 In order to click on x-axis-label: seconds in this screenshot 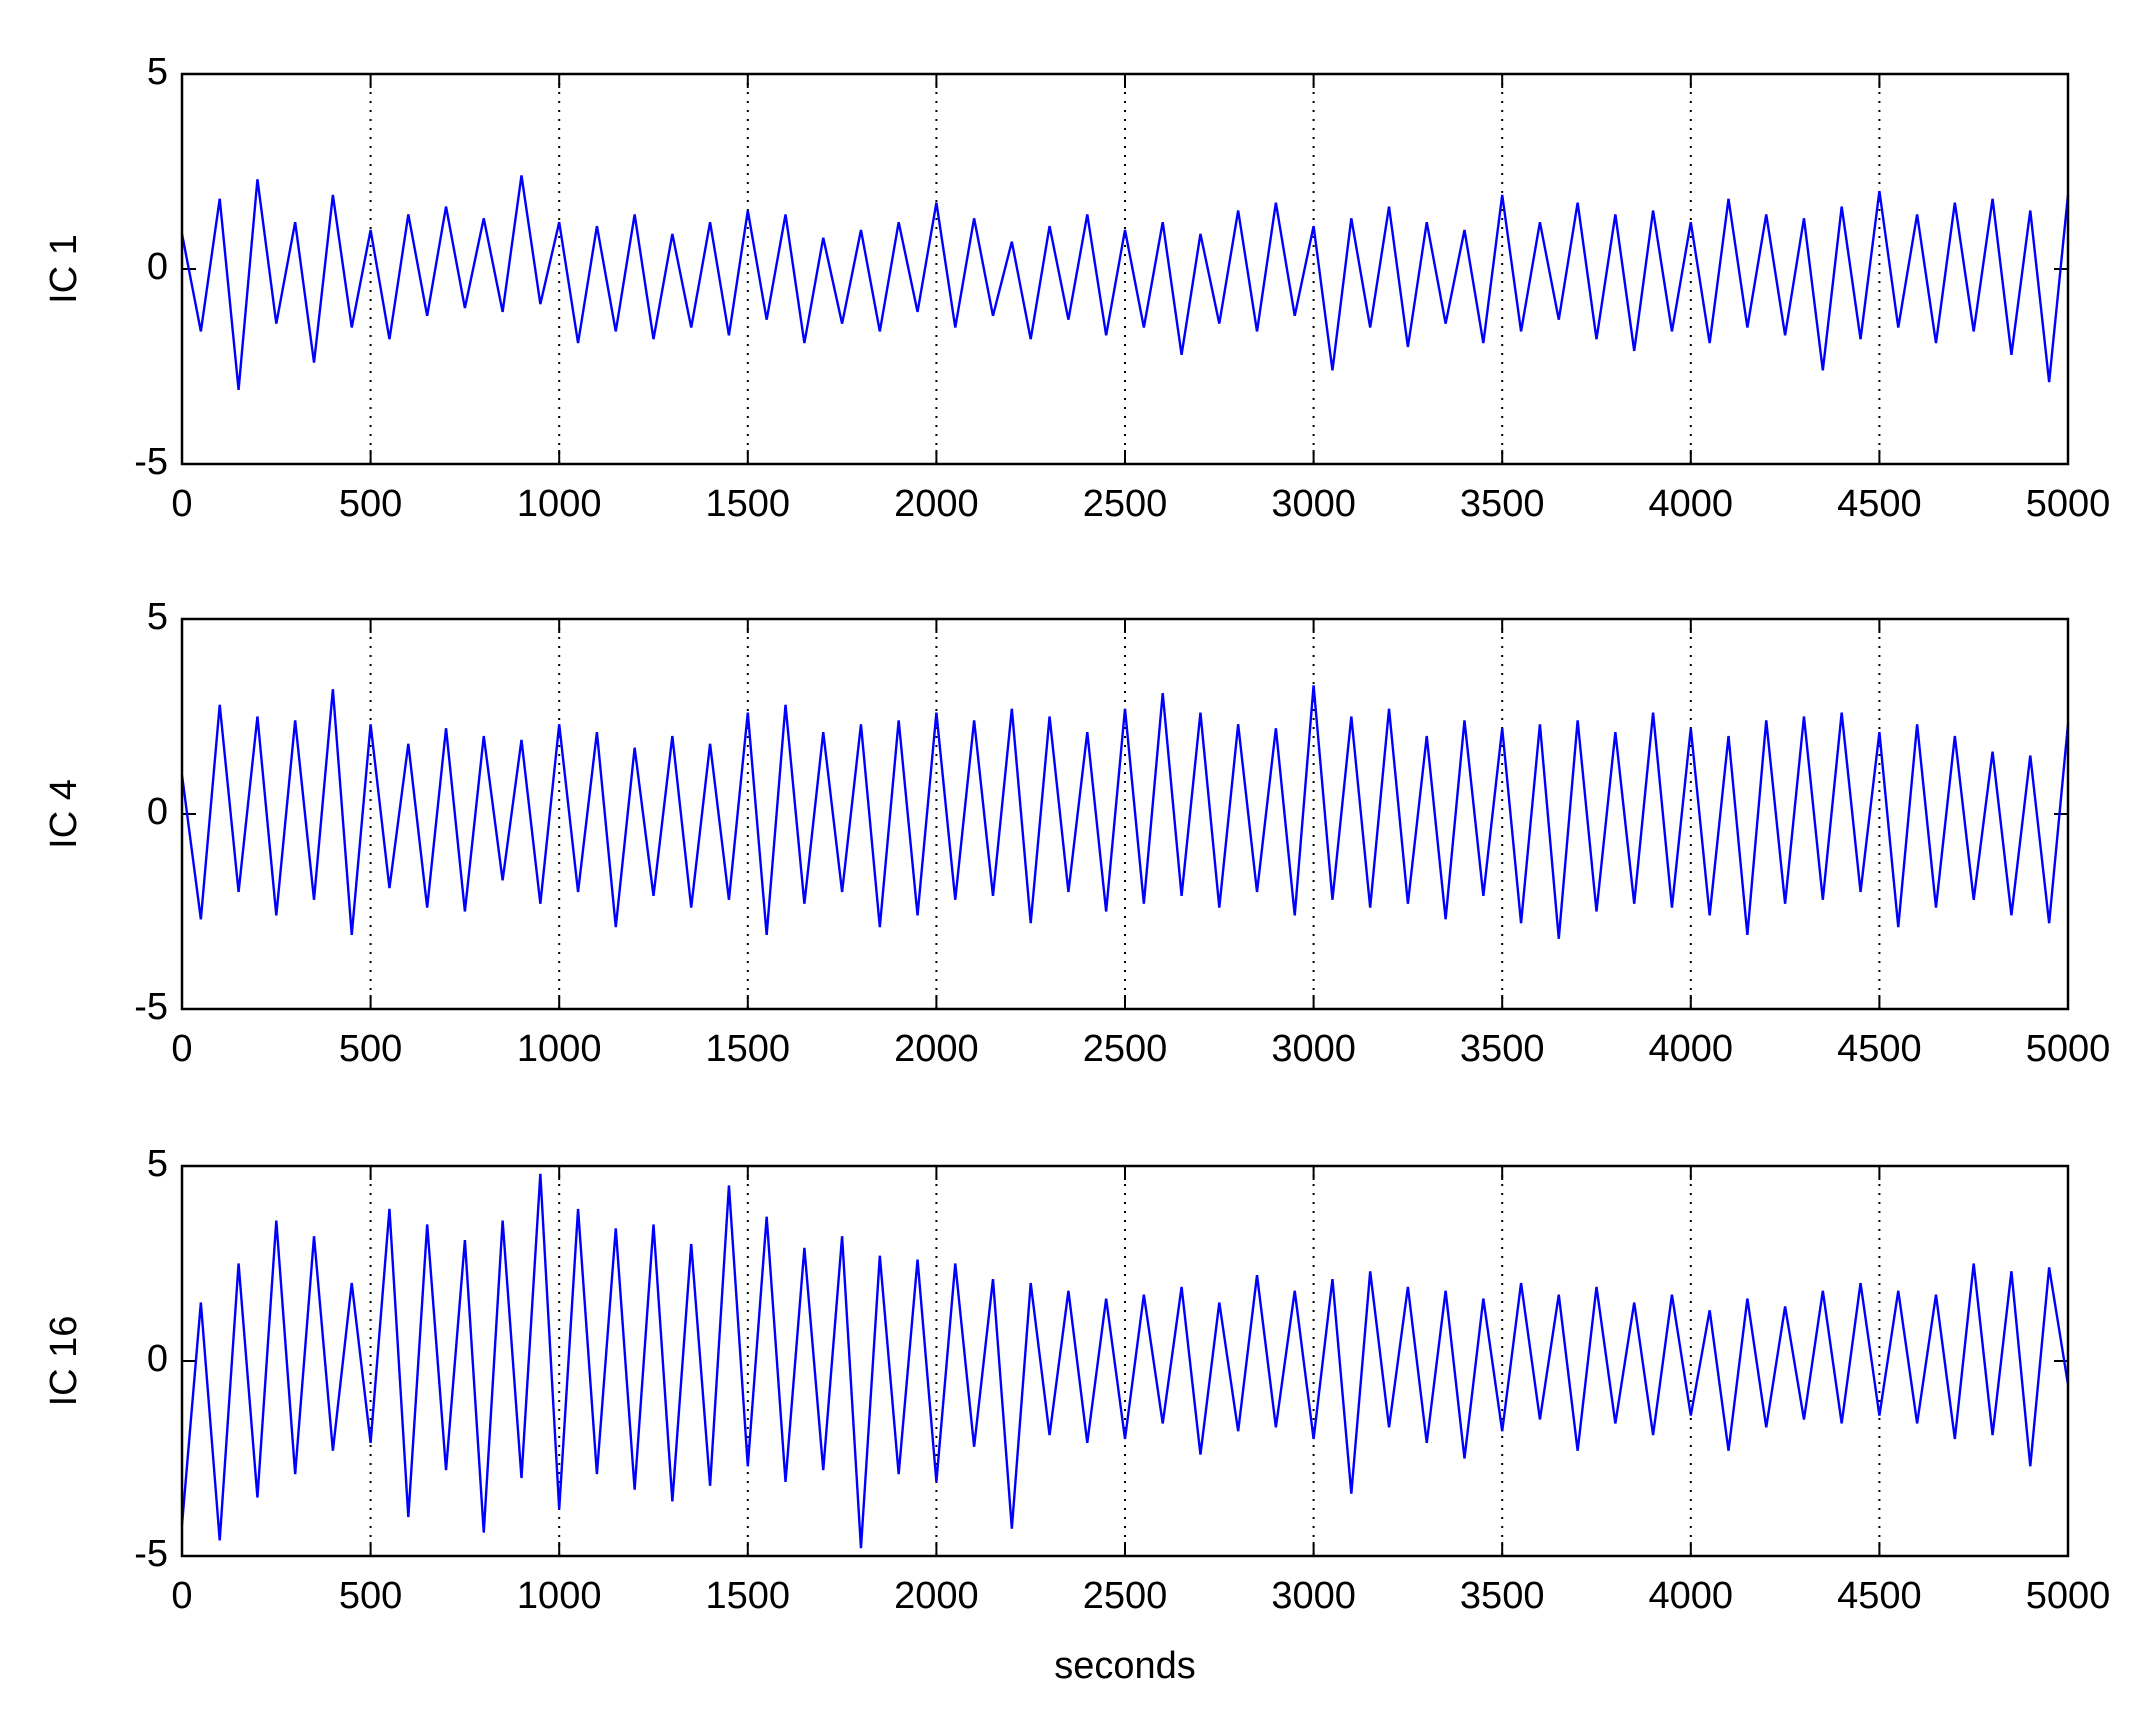, I will do `click(1125, 1666)`.